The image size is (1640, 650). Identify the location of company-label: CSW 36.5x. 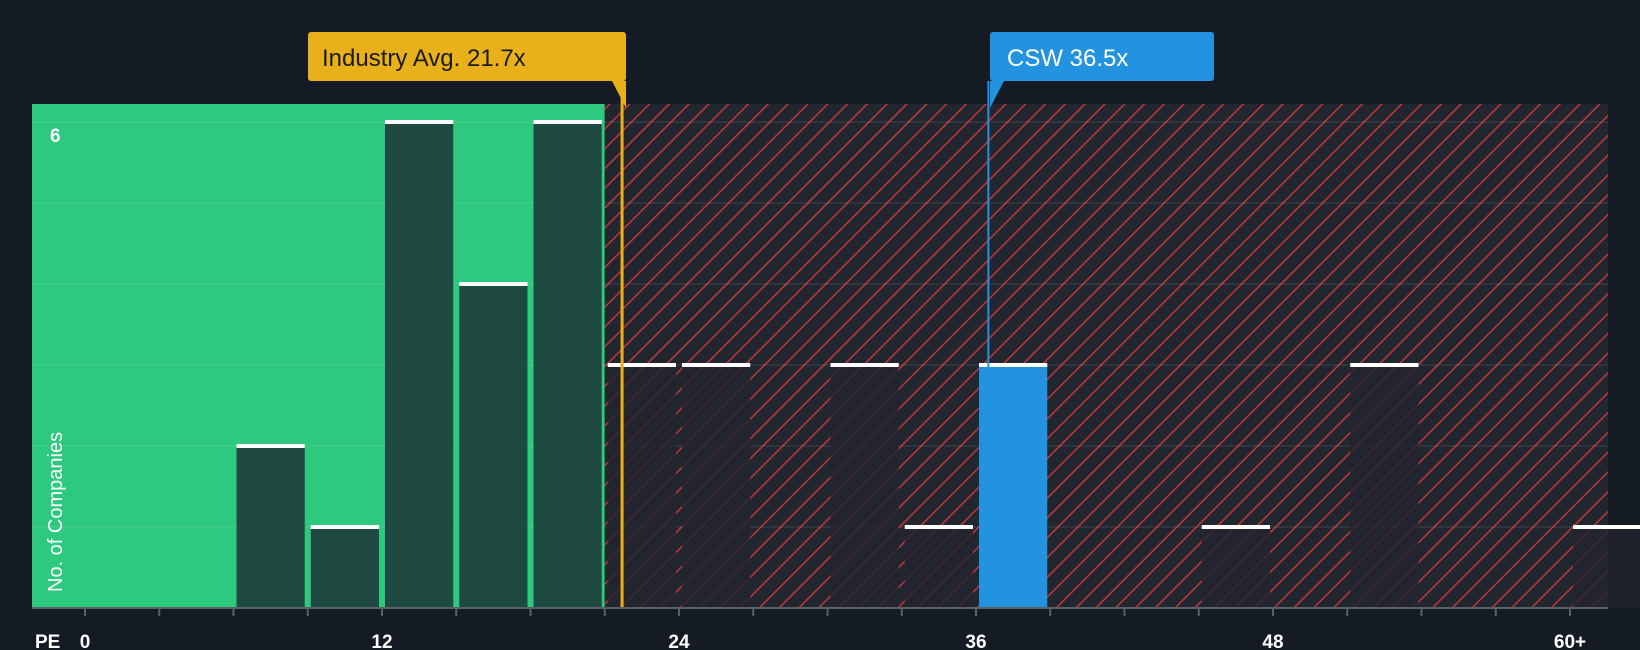
(1067, 58).